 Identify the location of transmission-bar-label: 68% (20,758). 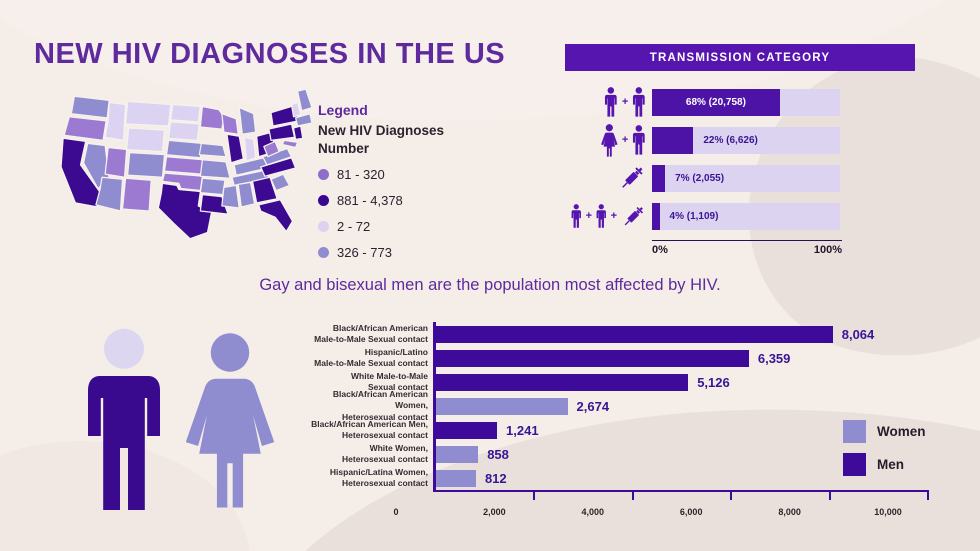
(715, 102).